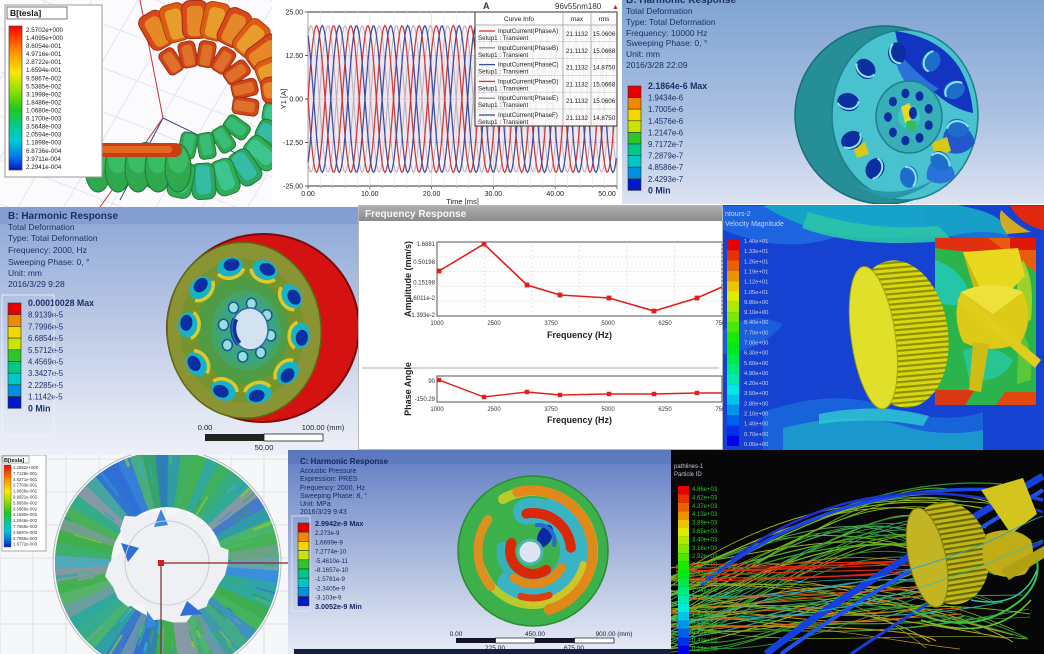 The width and height of the screenshot is (1044, 654). I want to click on svg-text: pathlines-1, so click(689, 467).